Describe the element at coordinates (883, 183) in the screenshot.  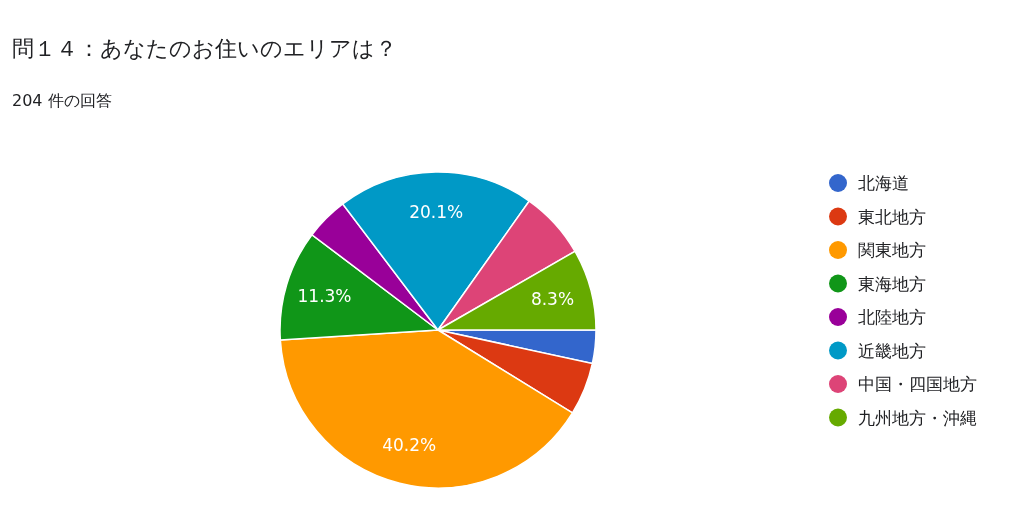
I see `legend-label: 北海道` at that location.